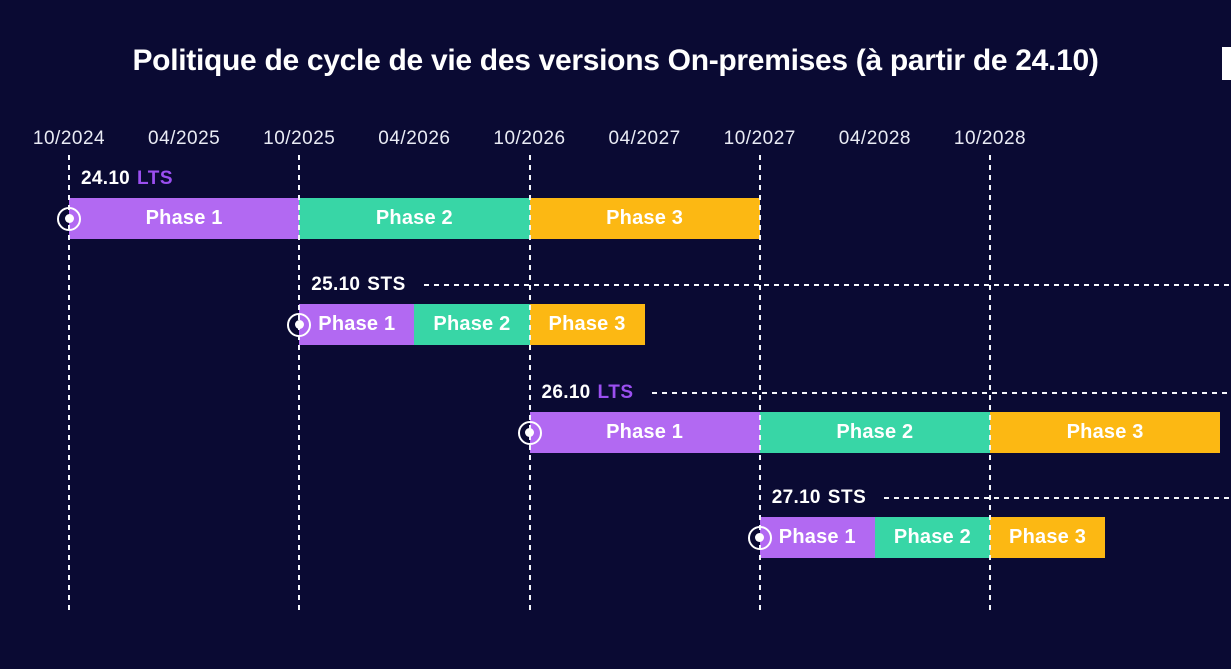 The height and width of the screenshot is (669, 1231). What do you see at coordinates (759, 138) in the screenshot?
I see `axis-tick-label: 10/2027` at bounding box center [759, 138].